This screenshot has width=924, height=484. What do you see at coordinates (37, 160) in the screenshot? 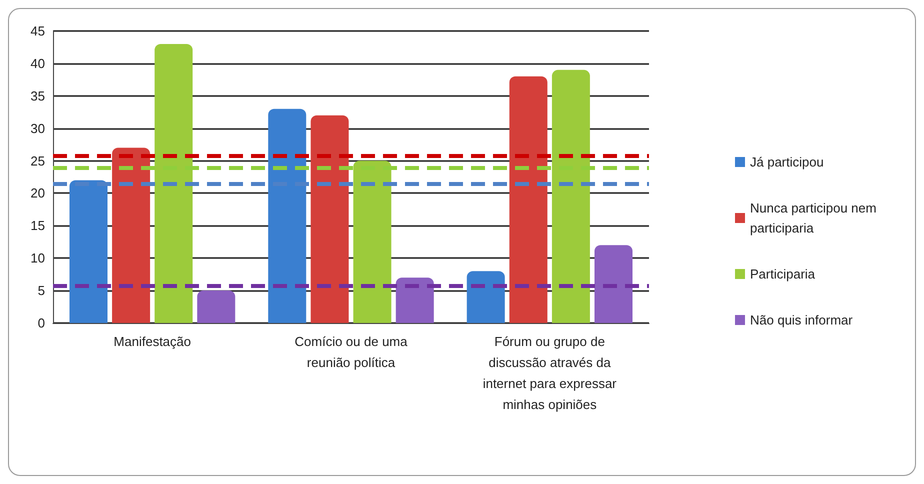
I see `y-tick-label: 25` at bounding box center [37, 160].